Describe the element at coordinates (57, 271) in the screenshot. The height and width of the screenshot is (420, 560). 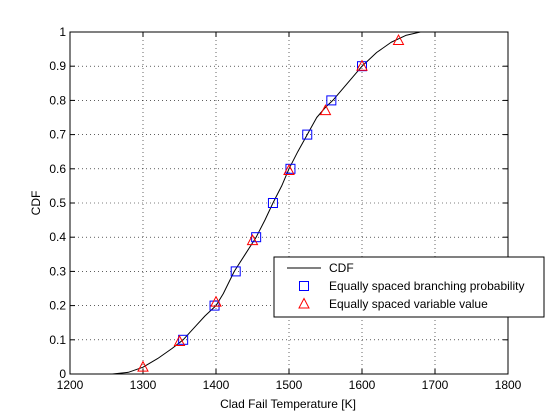
I see `y-tick-label: 0.3` at that location.